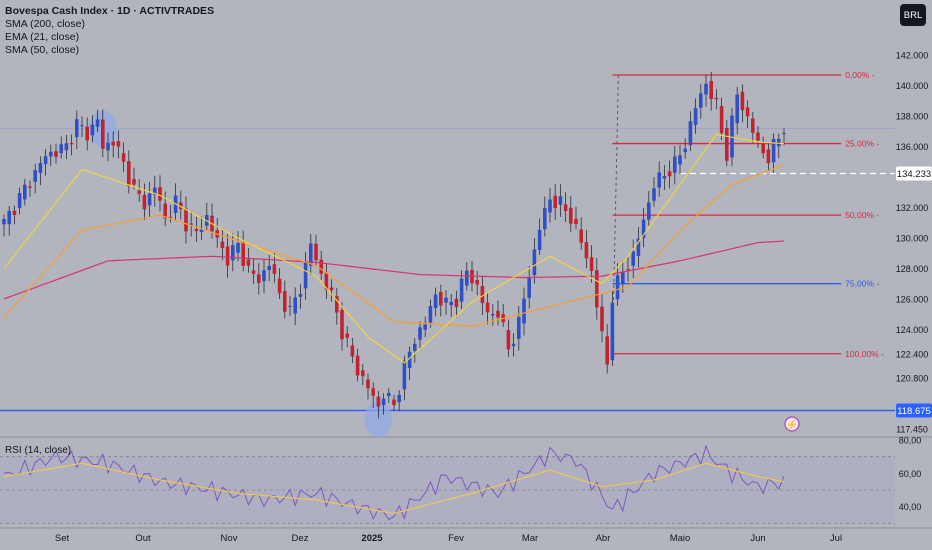  What do you see at coordinates (378, 419) in the screenshot?
I see `bottom-highlight` at bounding box center [378, 419].